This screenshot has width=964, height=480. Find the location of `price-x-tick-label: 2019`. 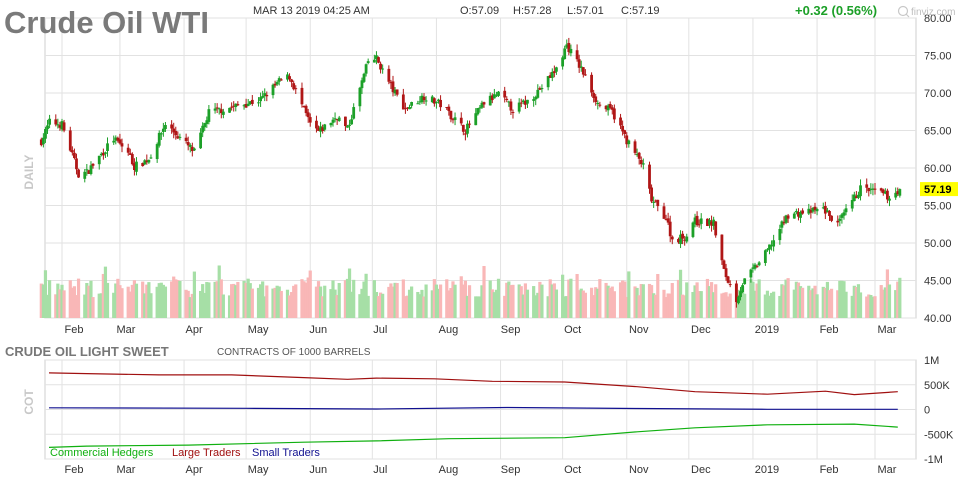

price-x-tick-label: 2019 is located at coordinates (767, 330).